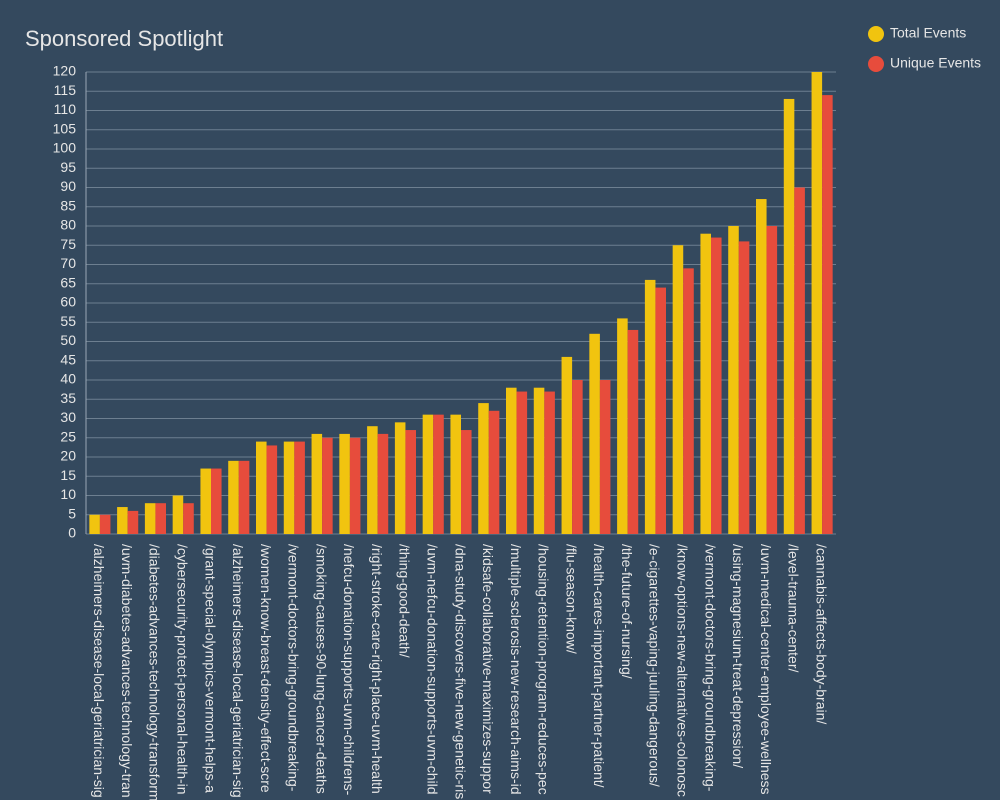  What do you see at coordinates (433, 669) in the screenshot?
I see `x-tick-label: /uvm-nefcu-donation-supports-uvm-child` at bounding box center [433, 669].